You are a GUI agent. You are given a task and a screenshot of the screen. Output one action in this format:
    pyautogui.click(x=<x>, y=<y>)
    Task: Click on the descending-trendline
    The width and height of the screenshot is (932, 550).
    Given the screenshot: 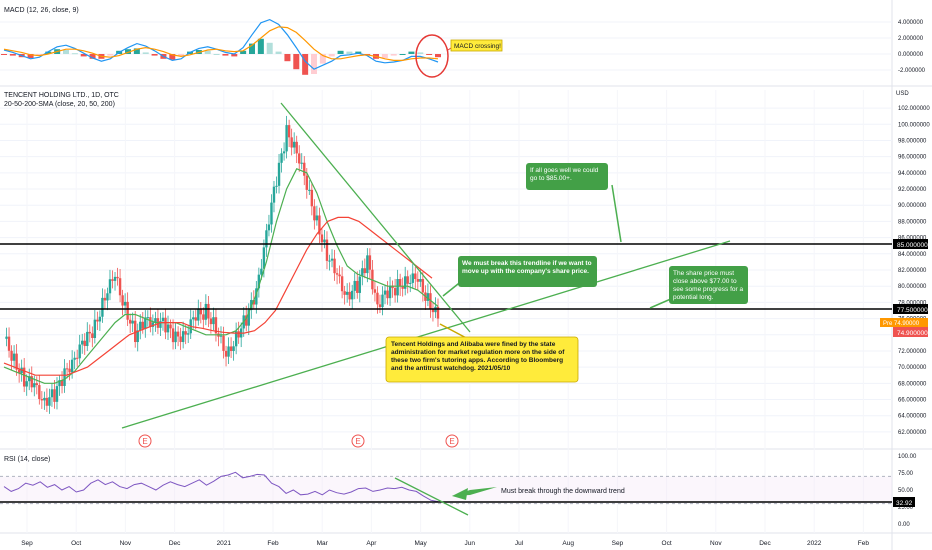 What is the action you would take?
    pyautogui.click(x=375, y=217)
    